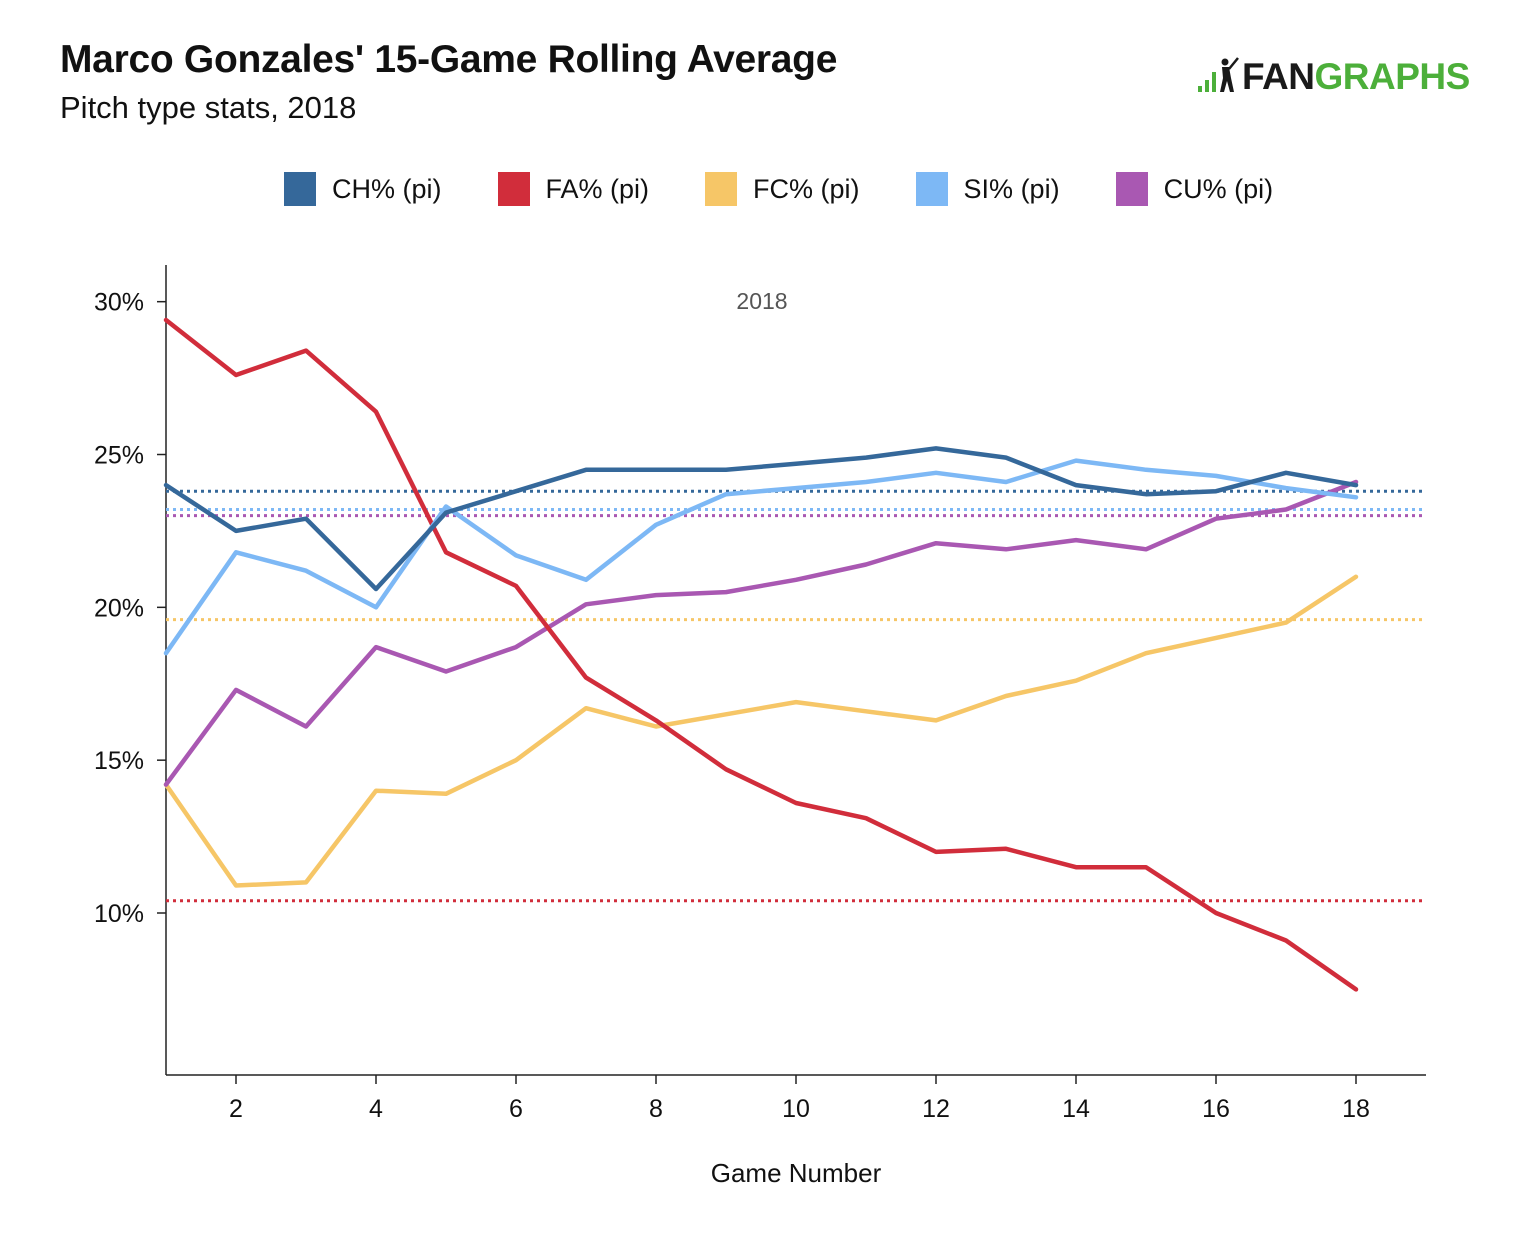 The image size is (1520, 1240). Describe the element at coordinates (513, 189) in the screenshot. I see `legend-swatch-fa` at that location.